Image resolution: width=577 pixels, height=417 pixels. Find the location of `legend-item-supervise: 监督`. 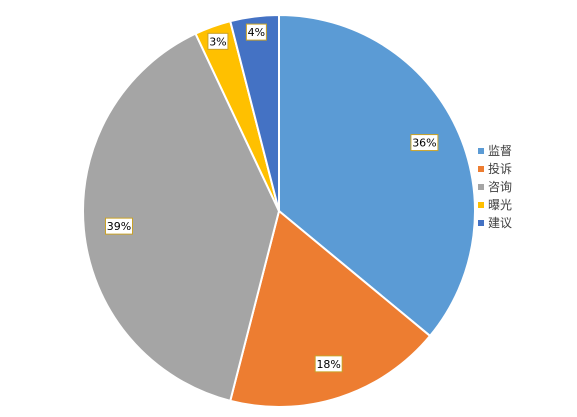

legend-item-supervise: 监督 is located at coordinates (495, 150).